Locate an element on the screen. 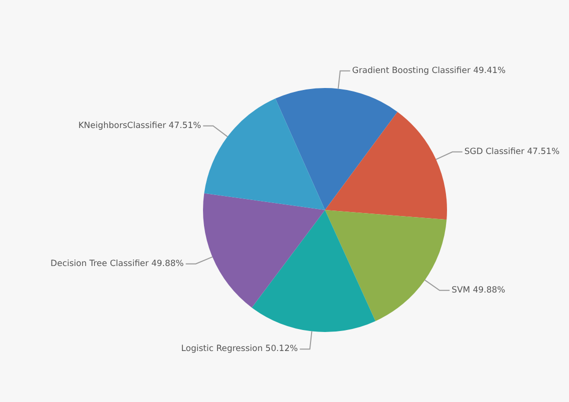 This screenshot has height=402, width=569. slice-label: SGD Classifier 47.51% is located at coordinates (512, 151).